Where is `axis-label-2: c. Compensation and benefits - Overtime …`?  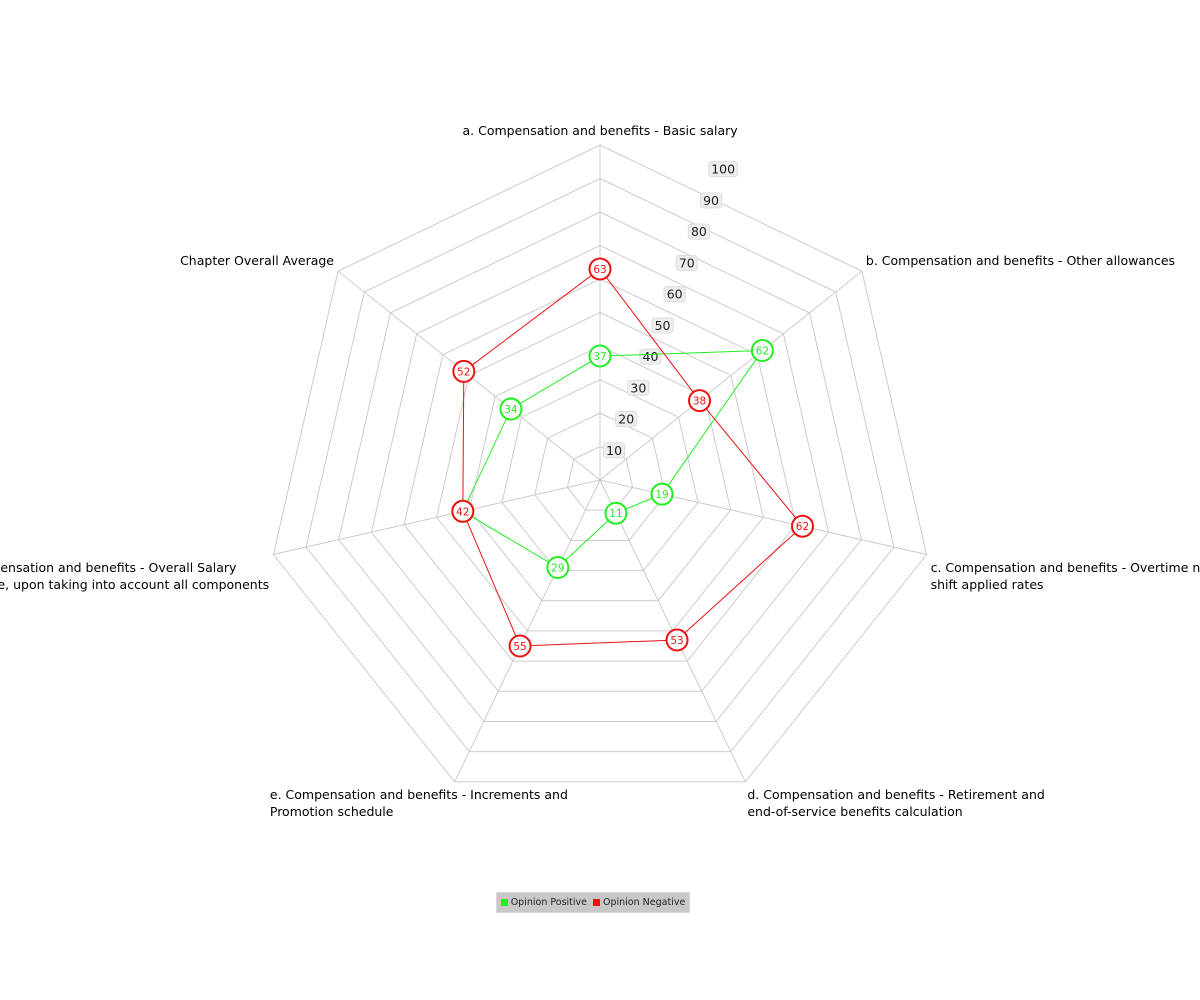
axis-label-2: c. Compensation and benefits - Overtime … is located at coordinates (1065, 576).